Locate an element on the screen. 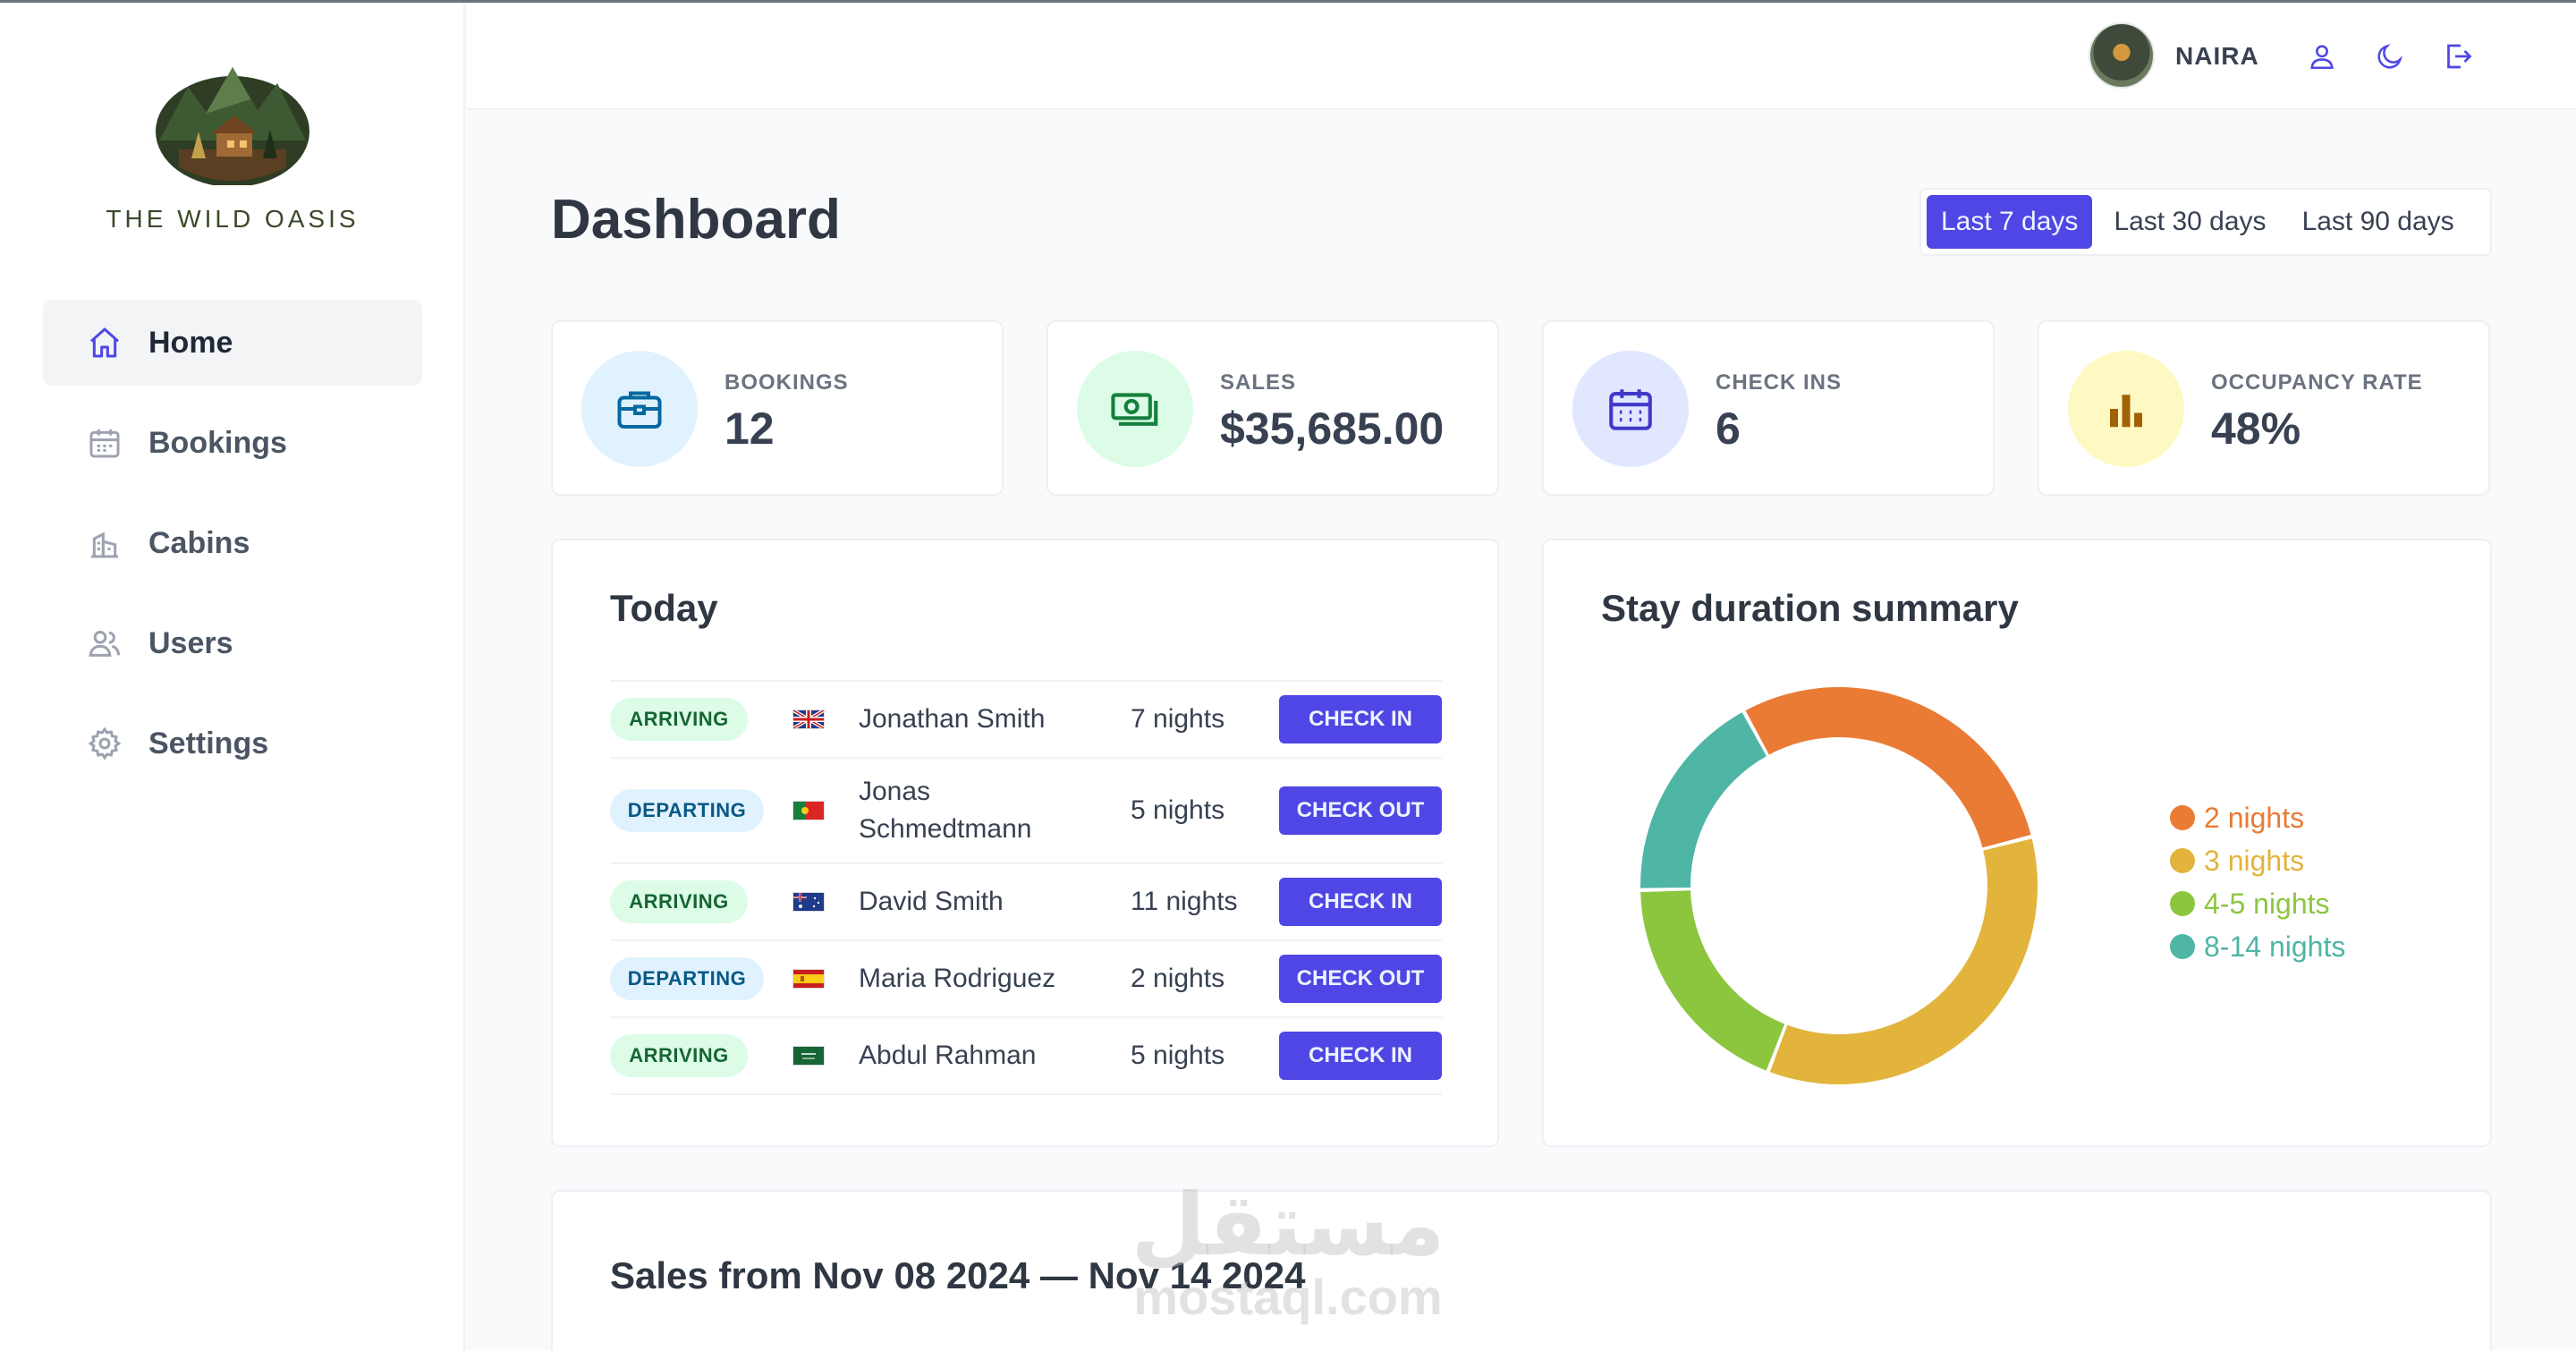 This screenshot has height=1351, width=2576. avatar is located at coordinates (2122, 56).